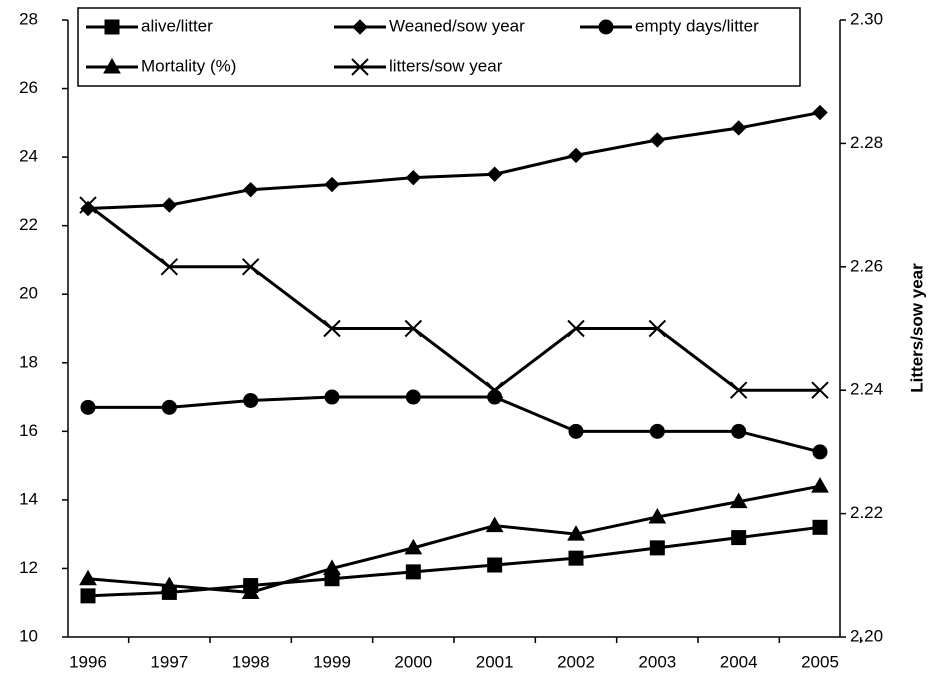 This screenshot has height=675, width=931. I want to click on y2-tick-label: 2.24, so click(866, 389).